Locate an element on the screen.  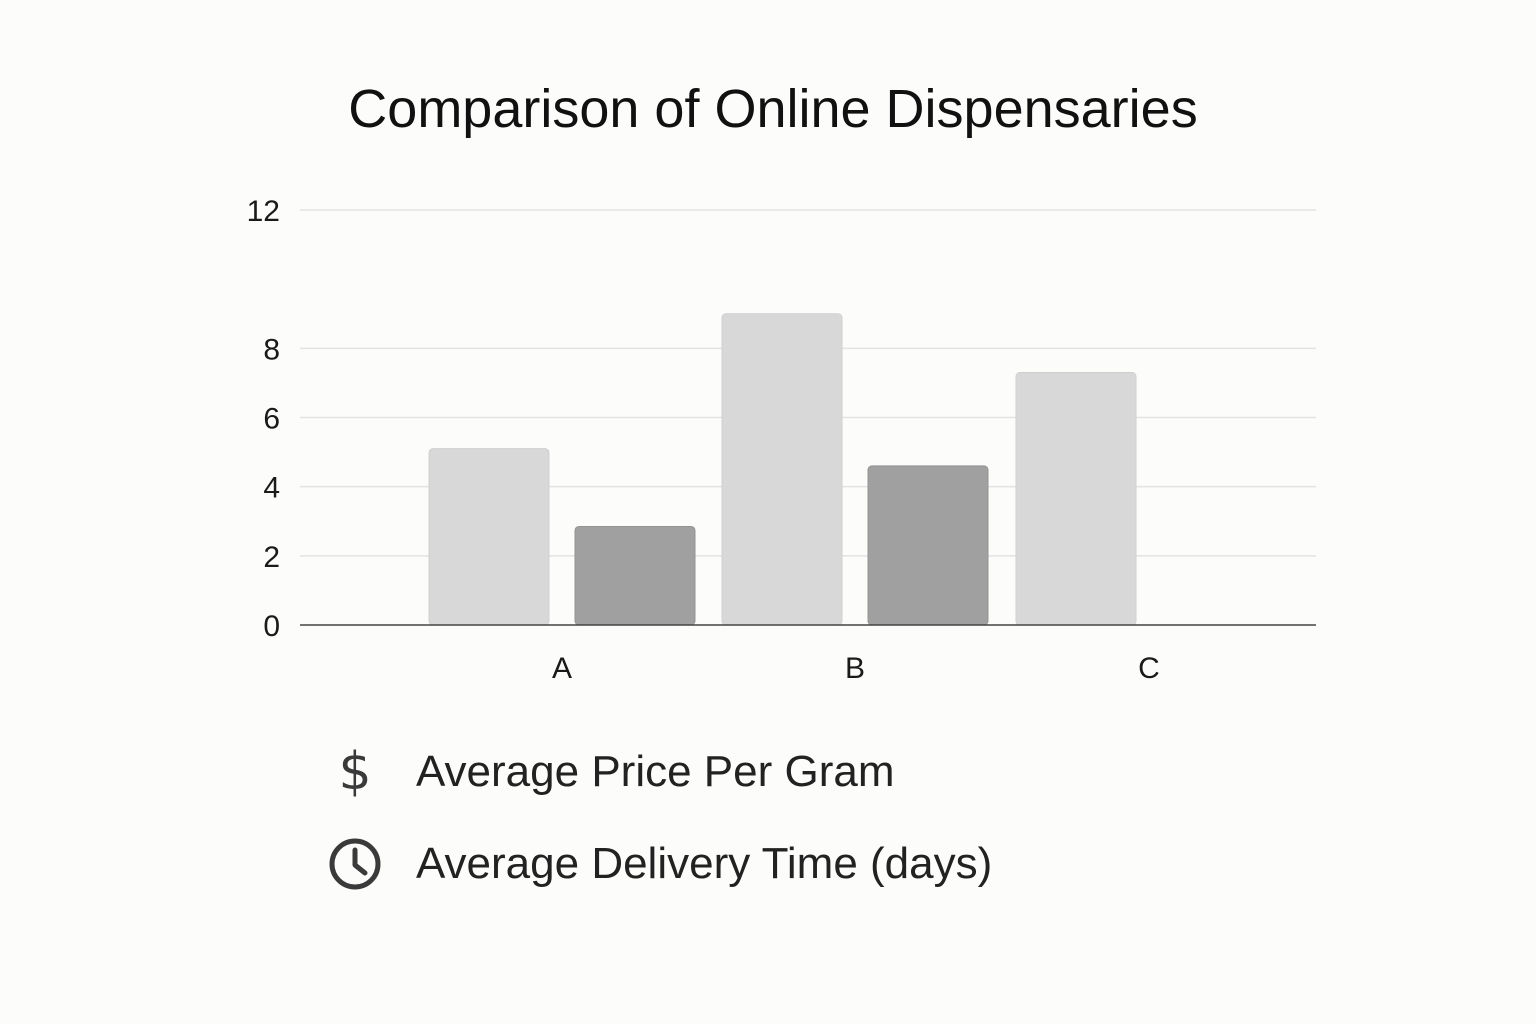
legend-item-delivery: Average Delivery Time (days) is located at coordinates (776, 864).